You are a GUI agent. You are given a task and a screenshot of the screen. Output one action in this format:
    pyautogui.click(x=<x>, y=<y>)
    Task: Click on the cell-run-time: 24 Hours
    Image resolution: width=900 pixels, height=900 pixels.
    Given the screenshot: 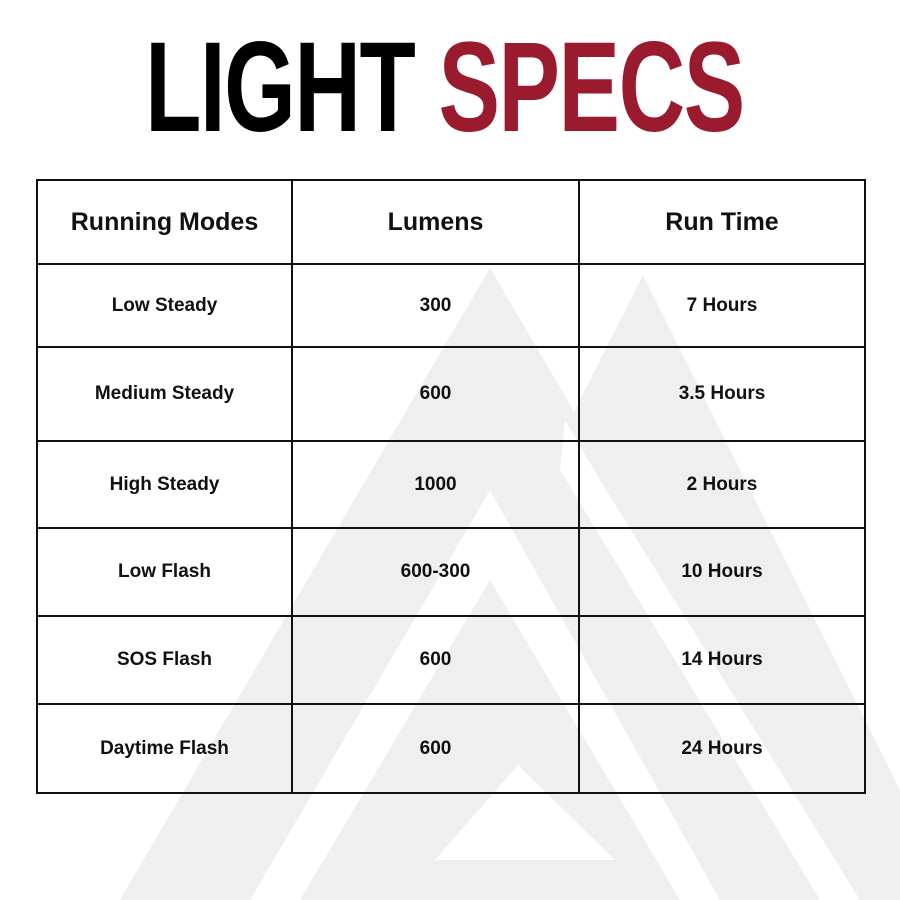 What is the action you would take?
    pyautogui.click(x=722, y=748)
    